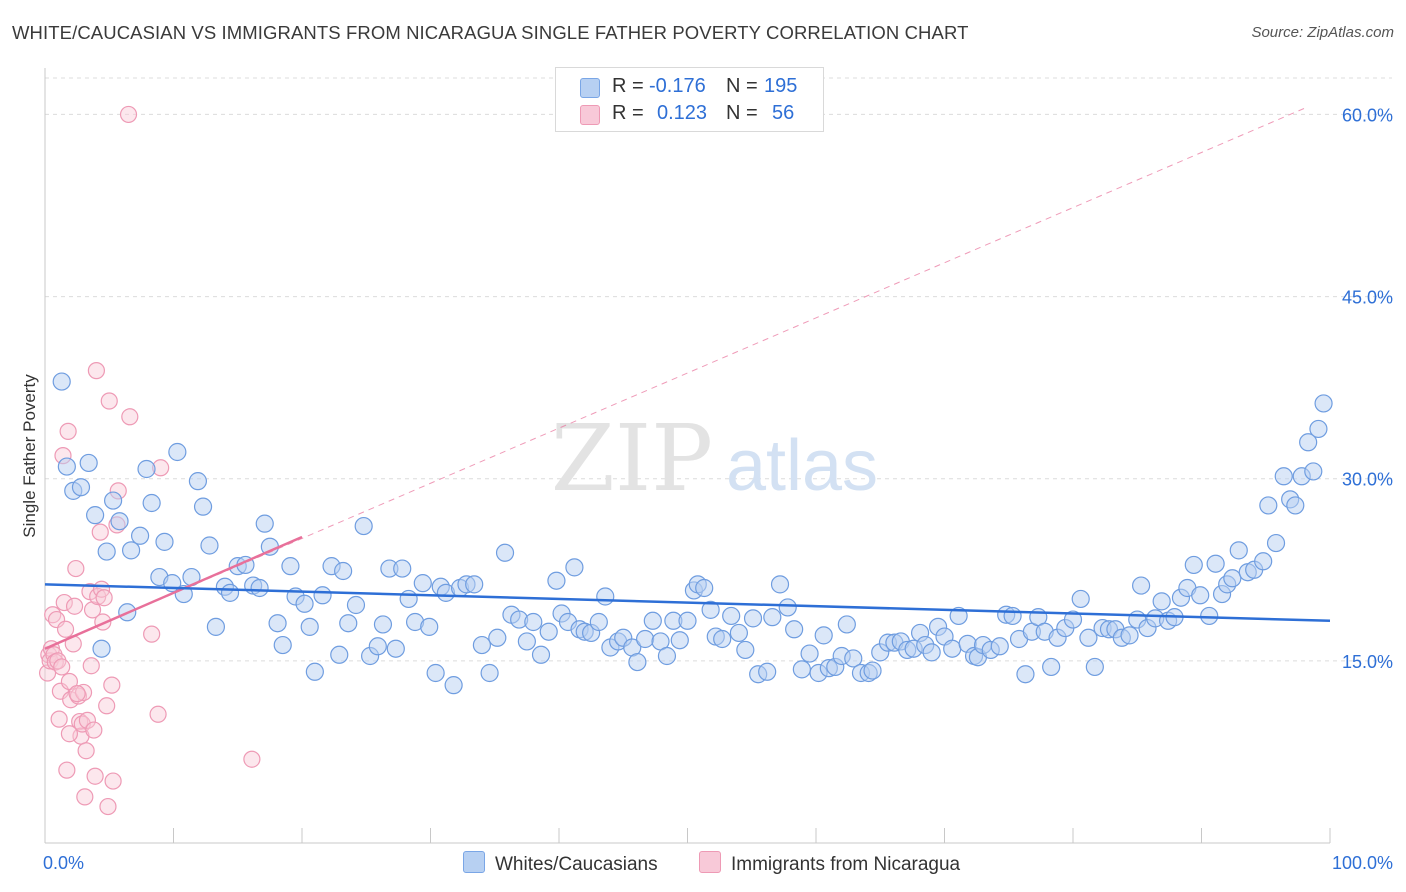 This screenshot has height=892, width=1406. What do you see at coordinates (714, 458) in the screenshot?
I see `watermark: ZIP atlas` at bounding box center [714, 458].